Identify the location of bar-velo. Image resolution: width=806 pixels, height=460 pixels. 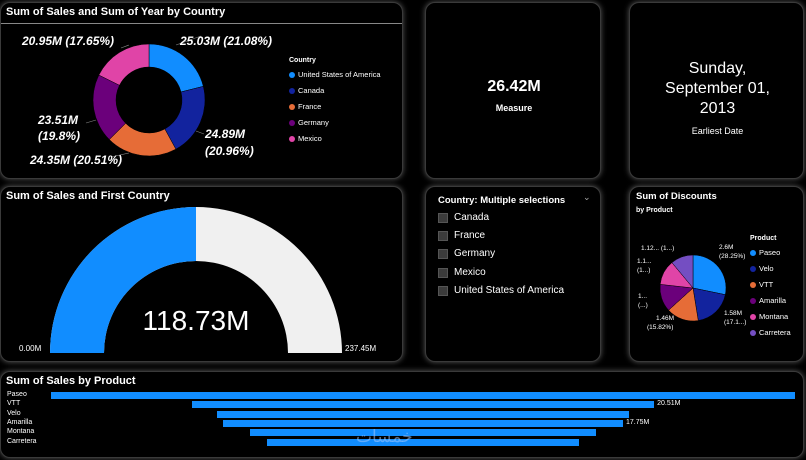
(423, 414).